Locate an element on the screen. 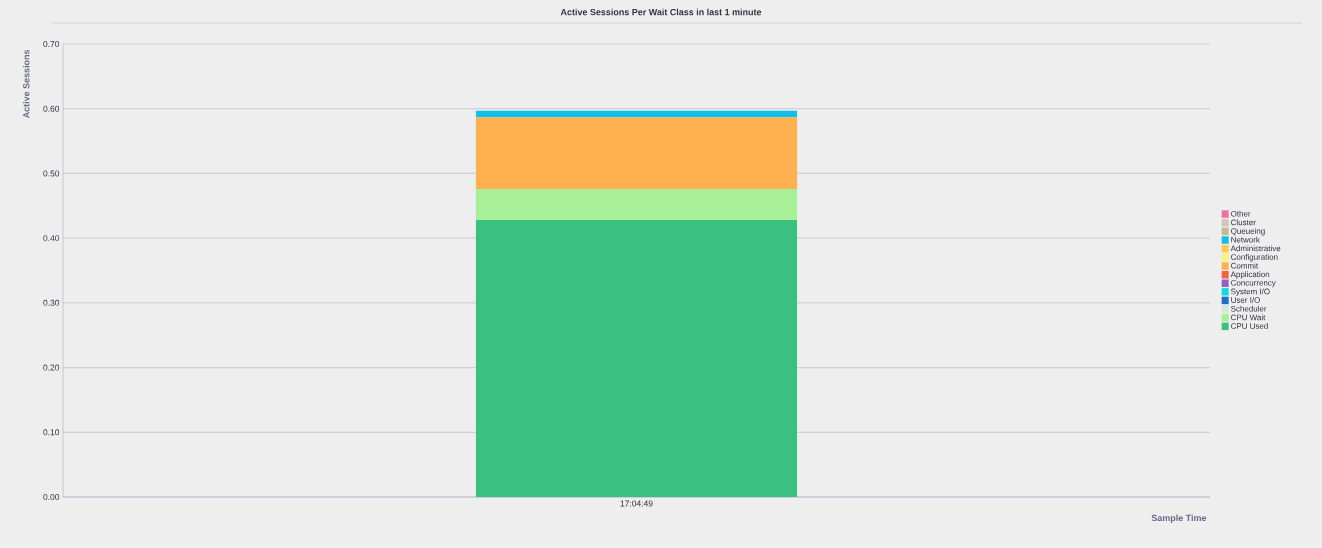 The width and height of the screenshot is (1322, 548). y-tick-label: 0.60 is located at coordinates (51, 108).